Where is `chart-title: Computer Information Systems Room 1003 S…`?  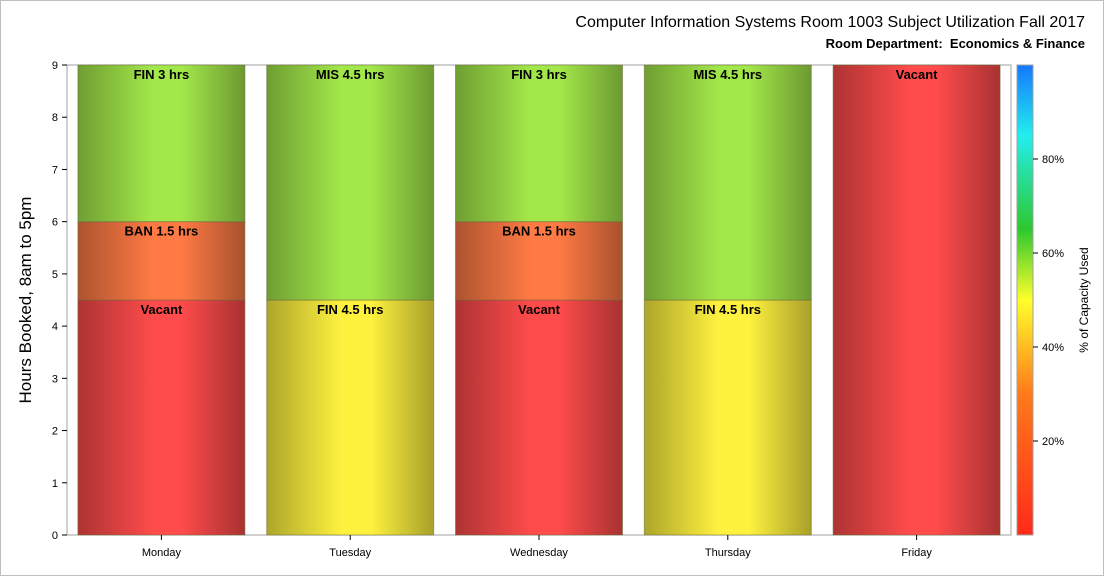
chart-title: Computer Information Systems Room 1003 S… is located at coordinates (830, 22).